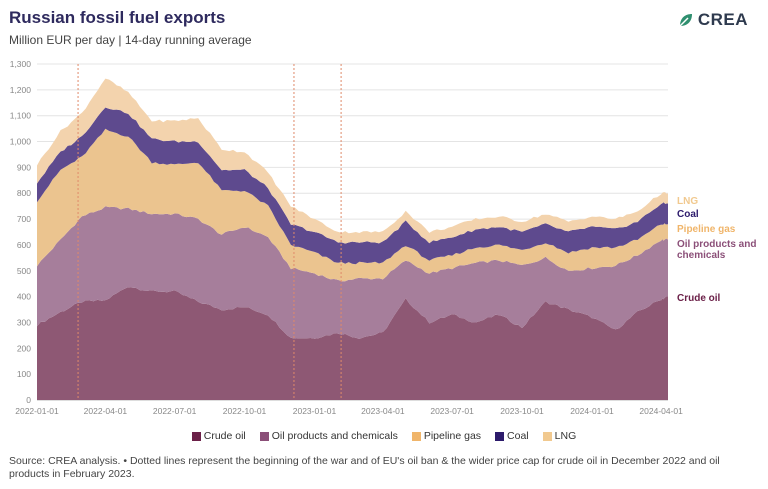  What do you see at coordinates (24, 348) in the screenshot?
I see `y-tick-label: 200` at bounding box center [24, 348].